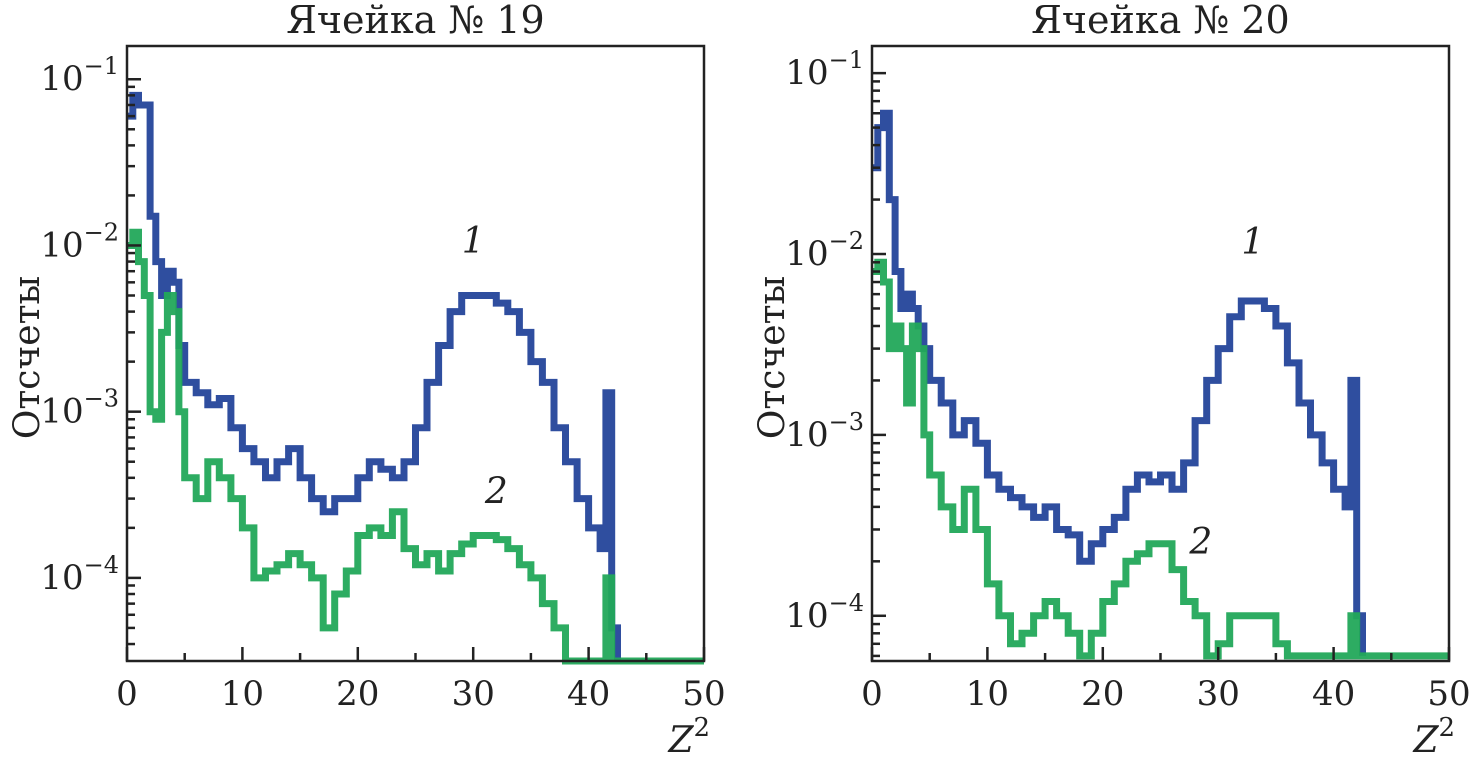 The height and width of the screenshot is (764, 1471). I want to click on chart-title: Ячейка № 20, so click(1160, 21).